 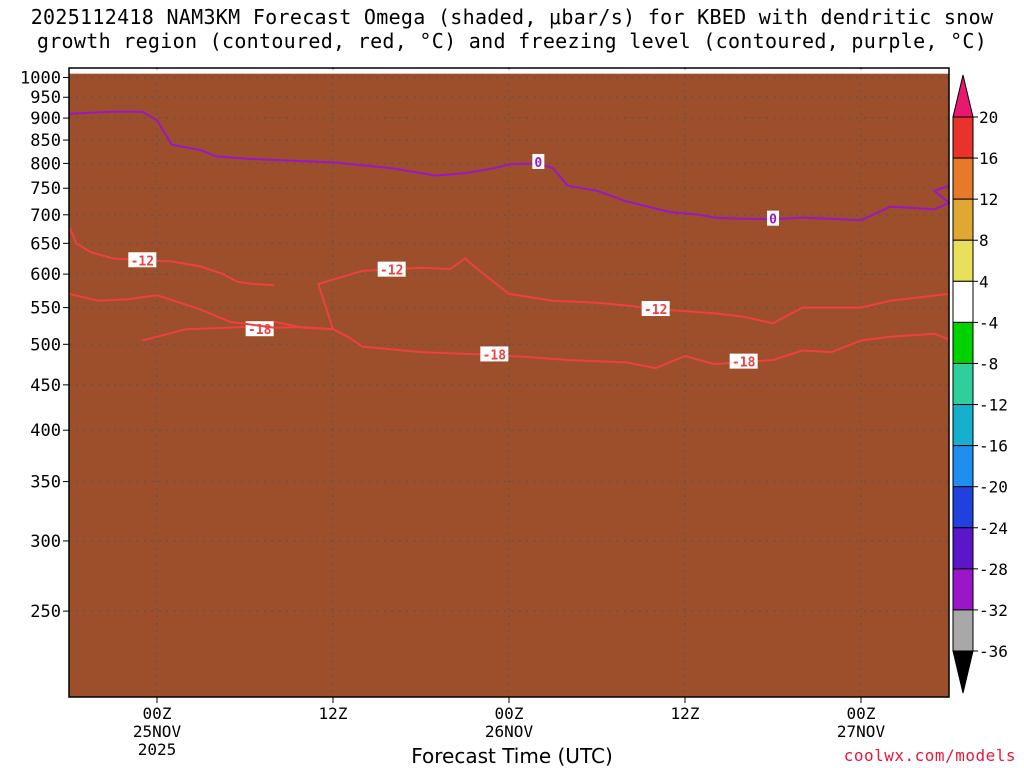 What do you see at coordinates (993, 569) in the screenshot?
I see `colorbar-label-11: -28` at bounding box center [993, 569].